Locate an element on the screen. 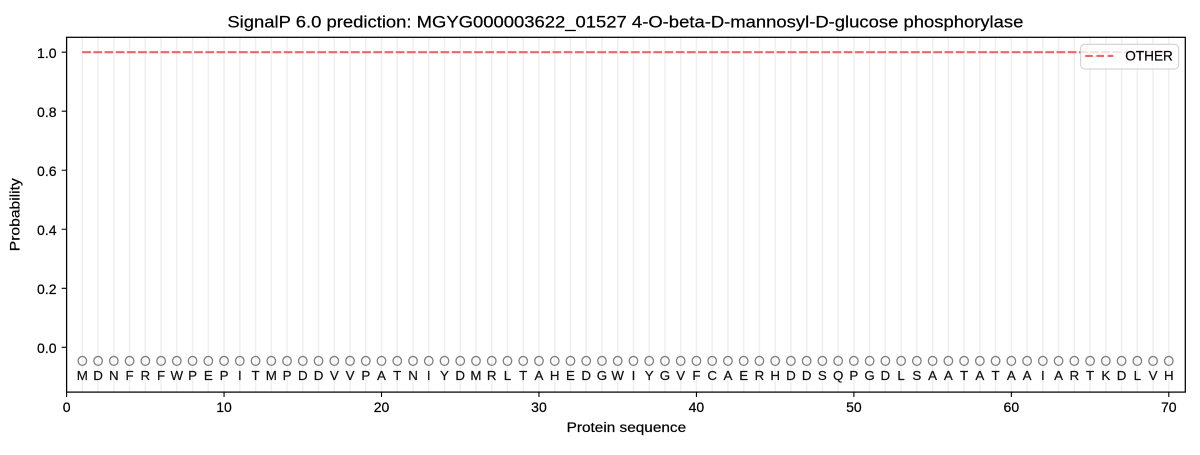 The height and width of the screenshot is (455, 1200). svg-text: 40 is located at coordinates (697, 407).